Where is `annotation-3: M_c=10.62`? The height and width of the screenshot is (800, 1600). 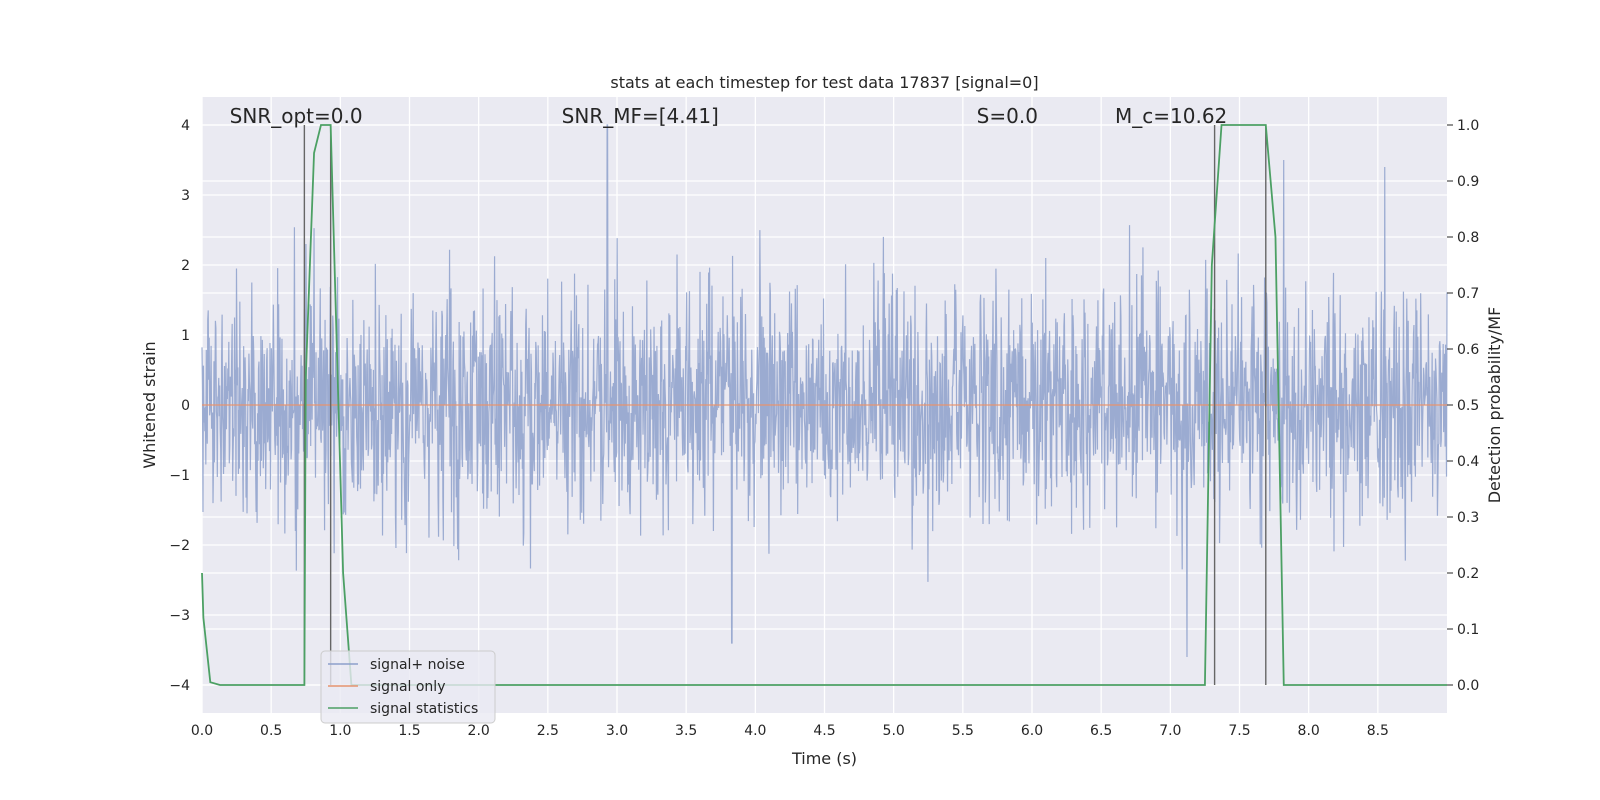 annotation-3: M_c=10.62 is located at coordinates (1171, 116).